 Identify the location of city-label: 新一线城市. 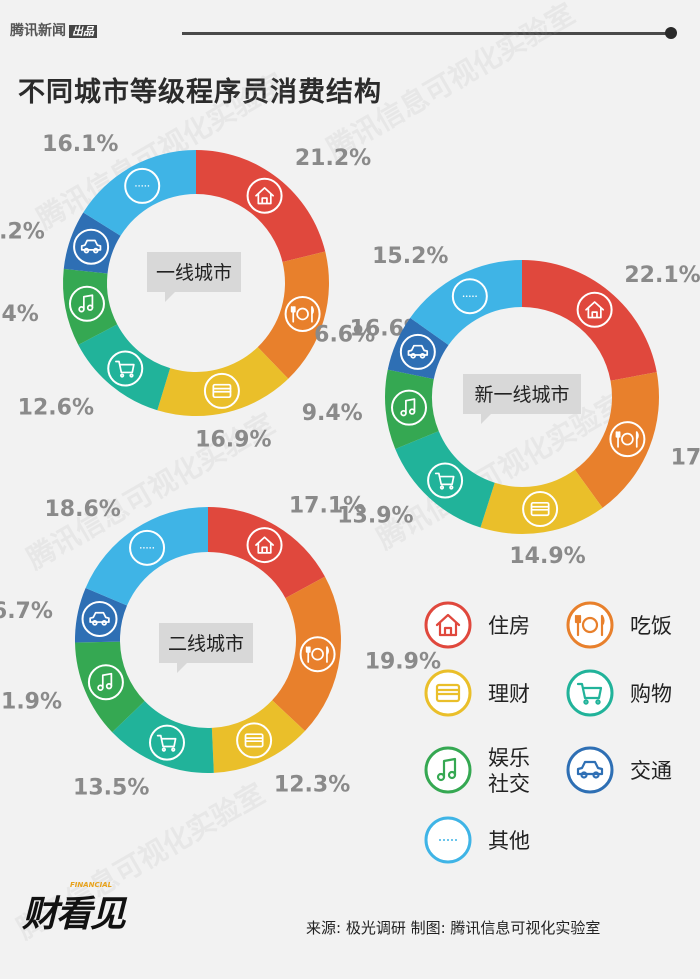
(521, 395).